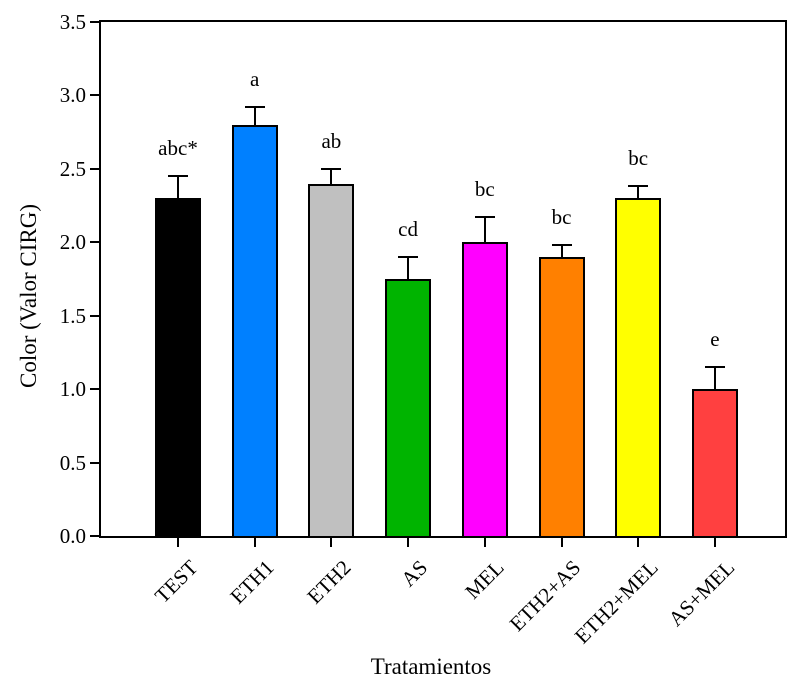  I want to click on error-bar-cap-test, so click(178, 176).